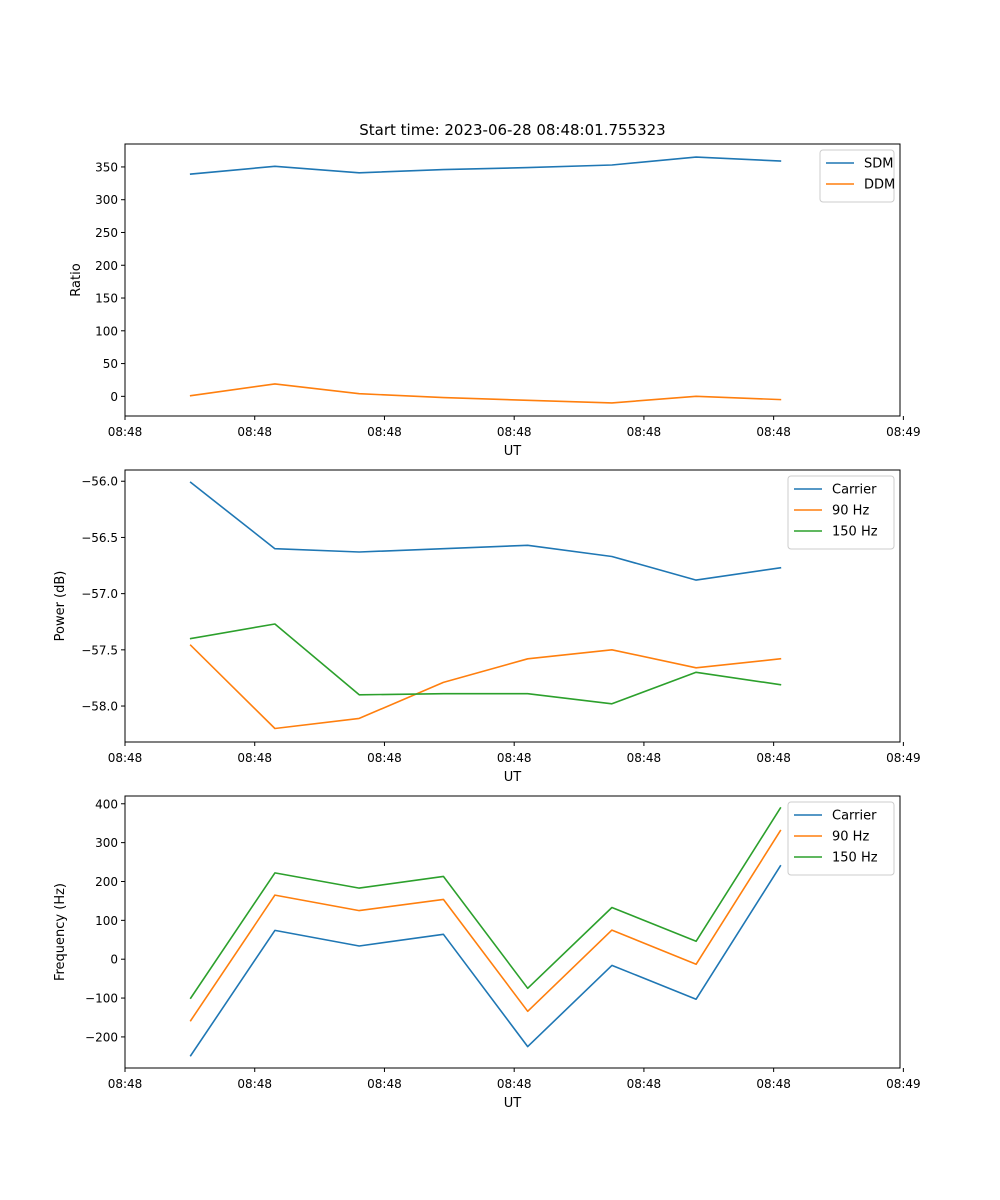 This screenshot has width=1000, height=1200. What do you see at coordinates (106, 233) in the screenshot?
I see `y-tick-label: 250` at bounding box center [106, 233].